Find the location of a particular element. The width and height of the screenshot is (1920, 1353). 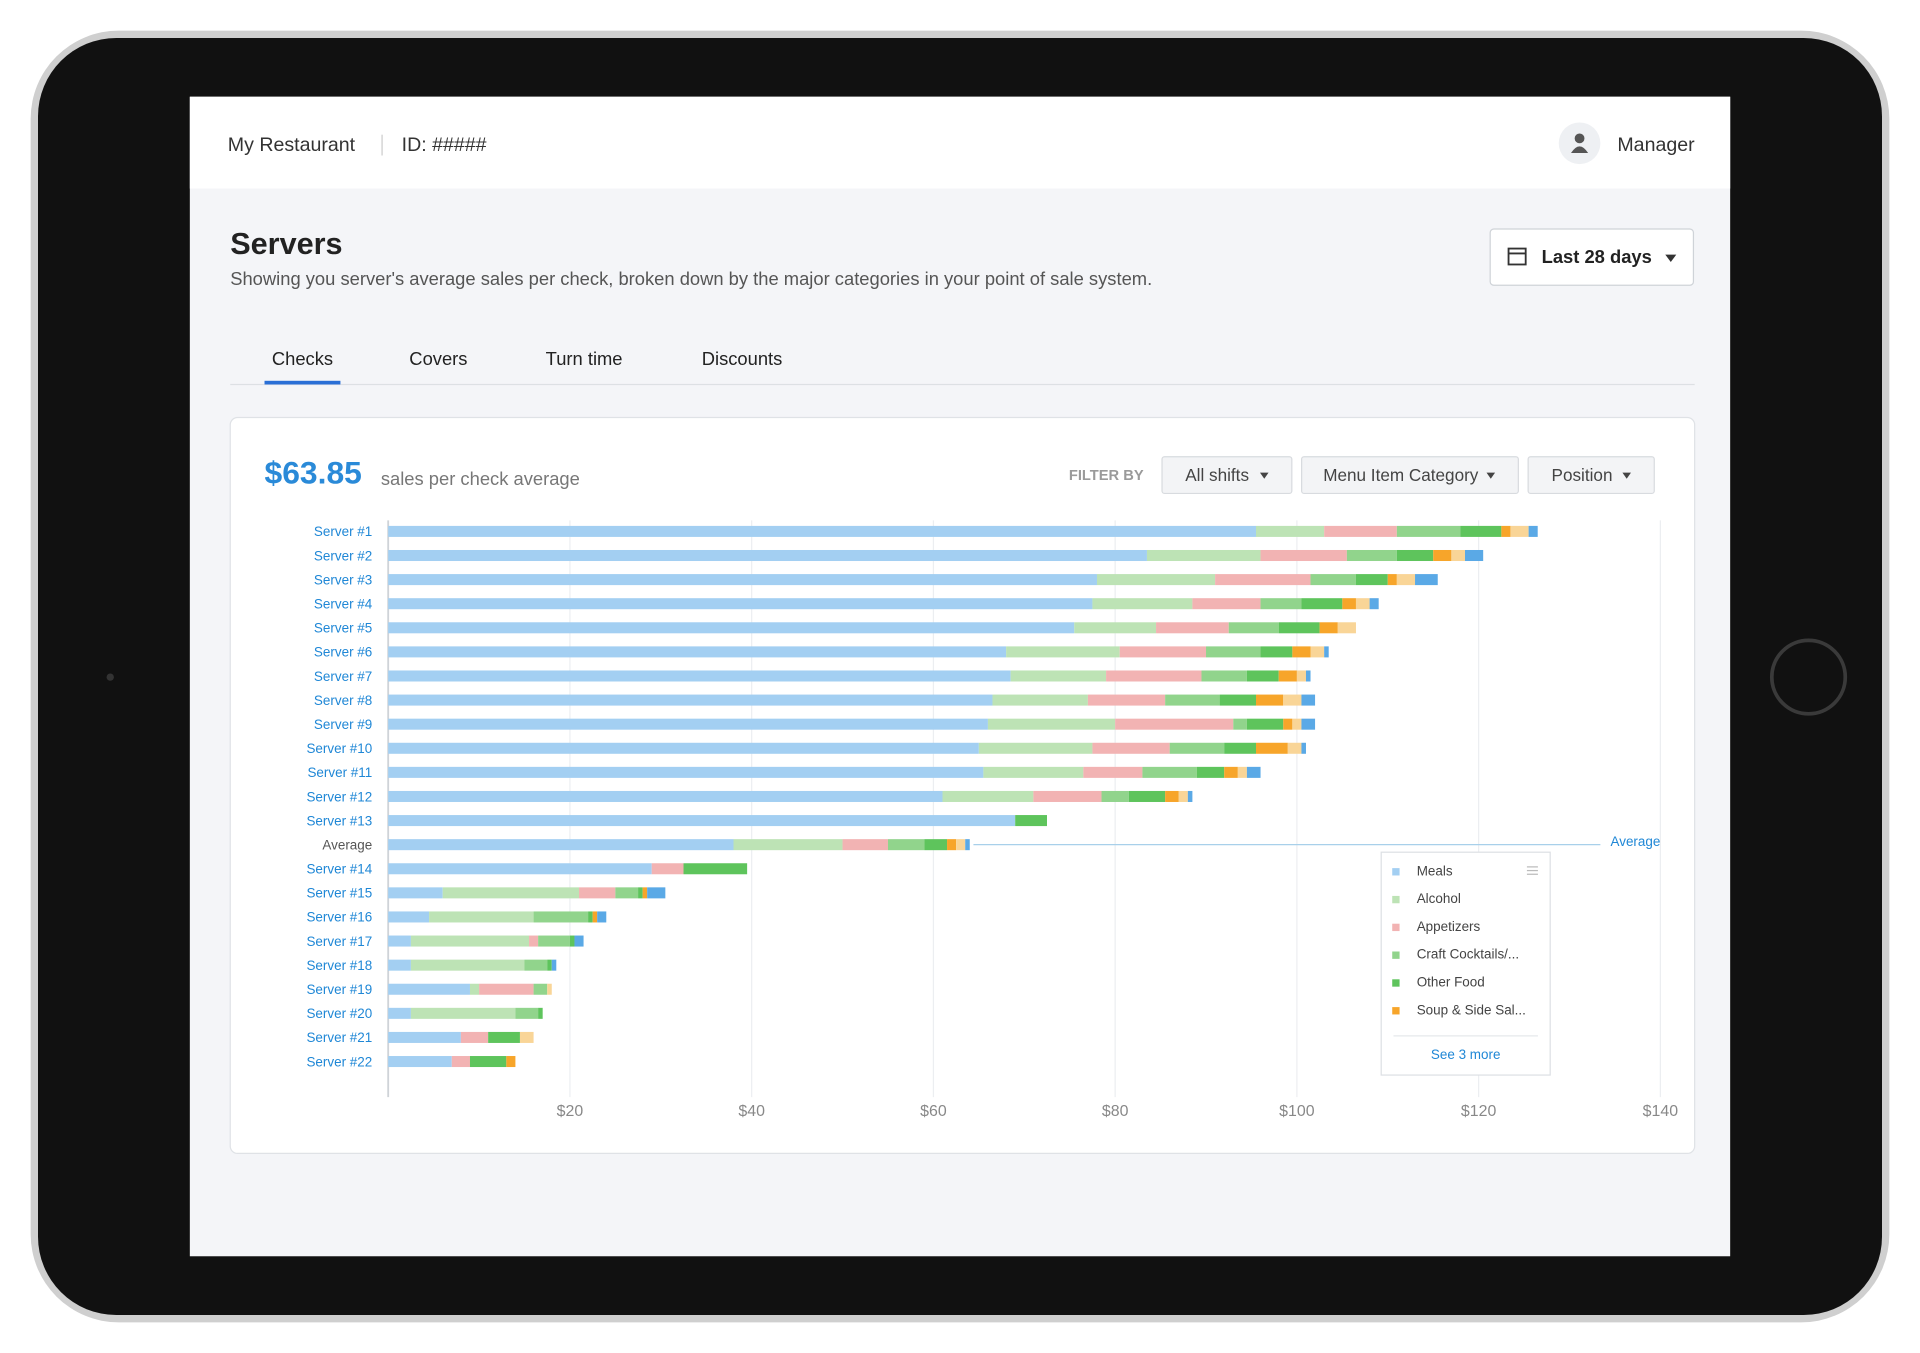

y-tick-label: Server #5 is located at coordinates (343, 628).